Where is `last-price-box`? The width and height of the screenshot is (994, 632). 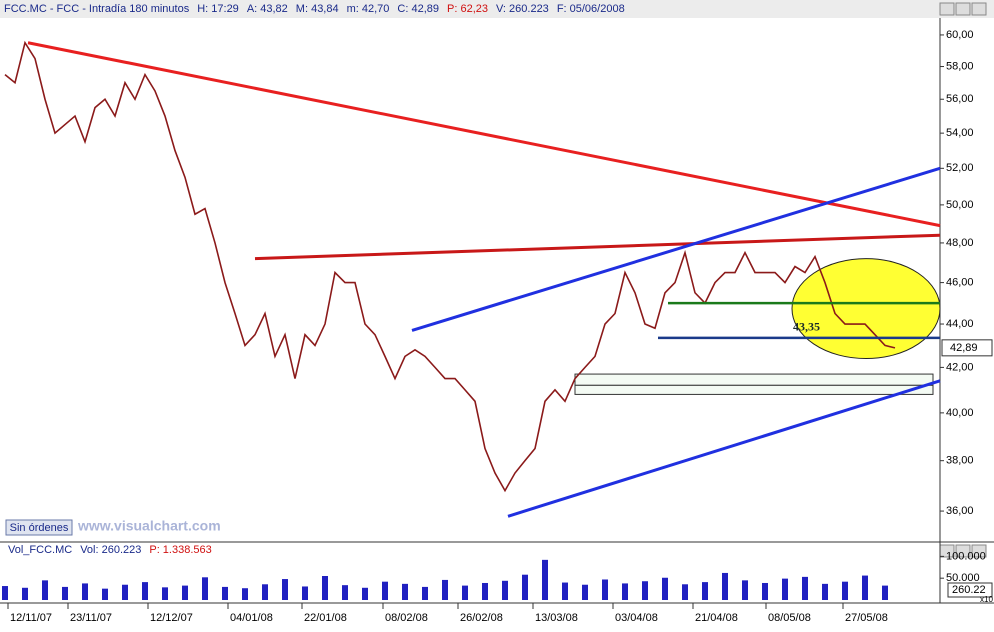
last-price-box is located at coordinates (967, 348).